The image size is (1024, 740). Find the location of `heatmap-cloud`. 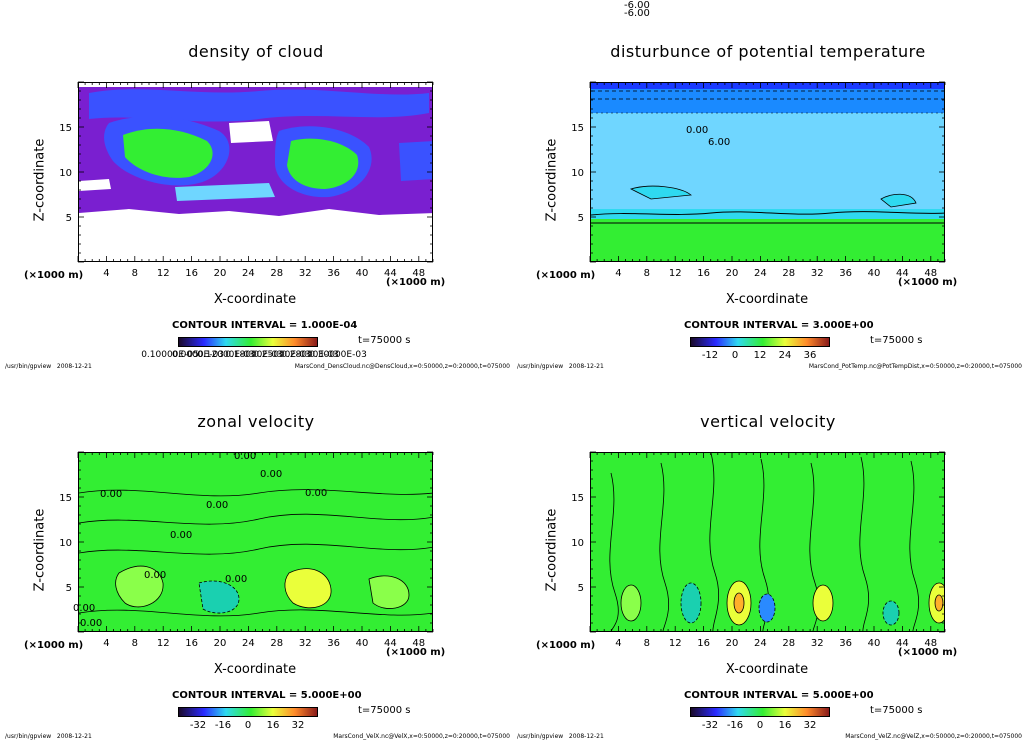

heatmap-cloud is located at coordinates (255, 172).